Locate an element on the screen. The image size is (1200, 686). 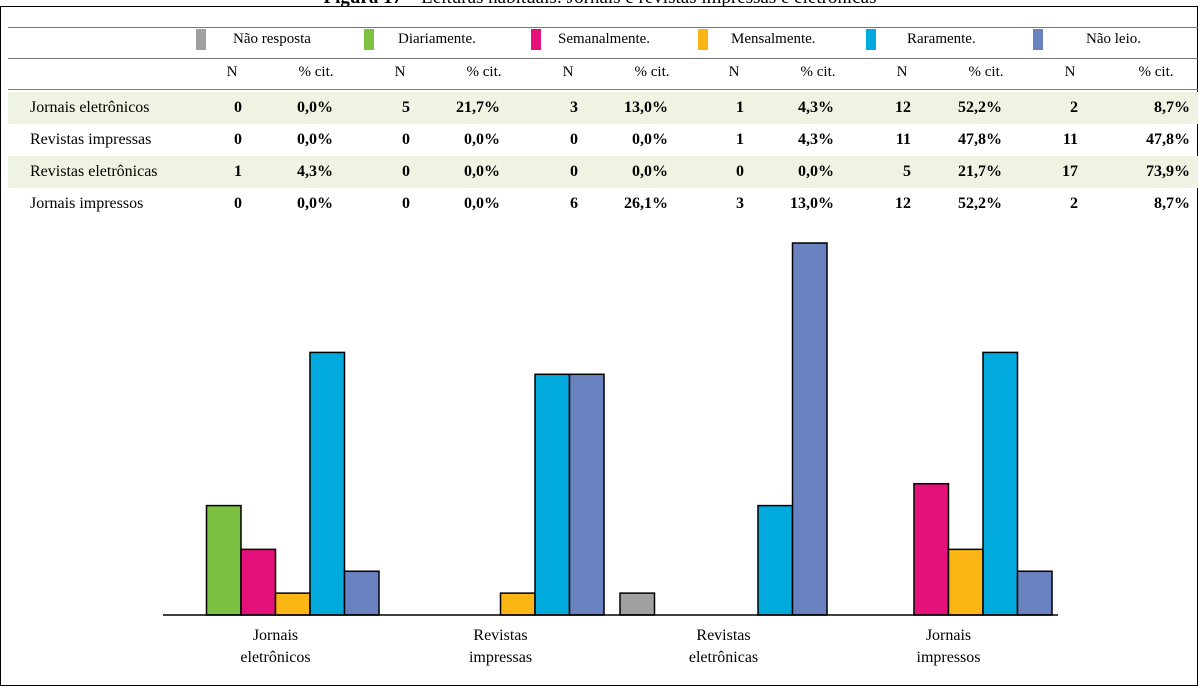
x-tick-label: eletrônicas is located at coordinates (723, 657).